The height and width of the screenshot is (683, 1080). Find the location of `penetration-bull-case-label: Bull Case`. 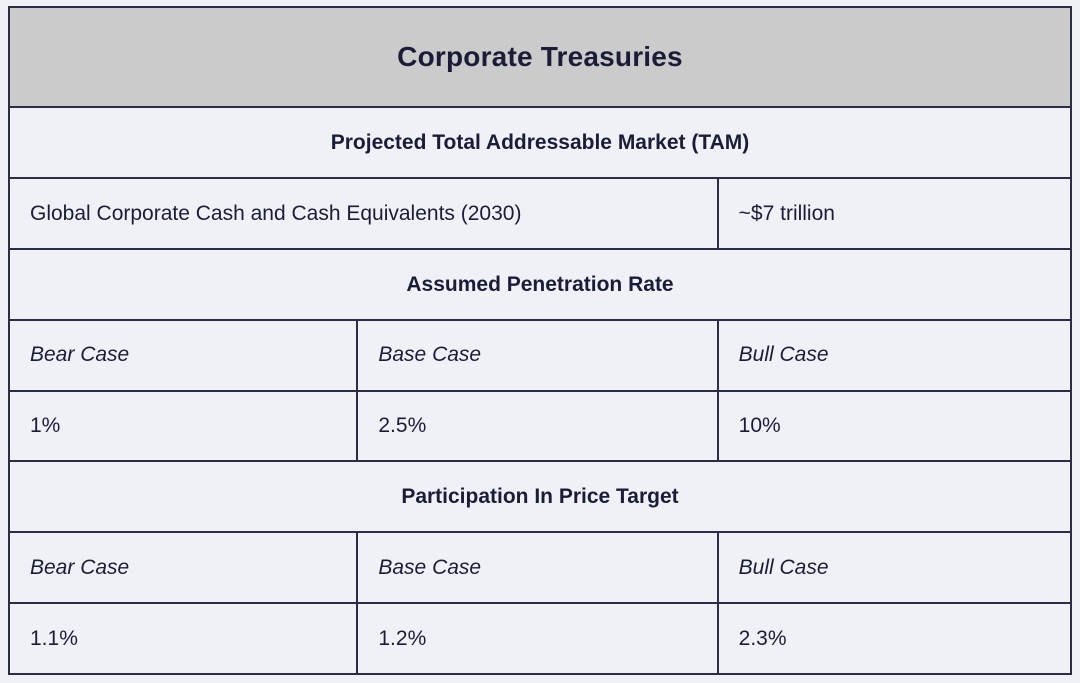

penetration-bull-case-label: Bull Case is located at coordinates (894, 355).